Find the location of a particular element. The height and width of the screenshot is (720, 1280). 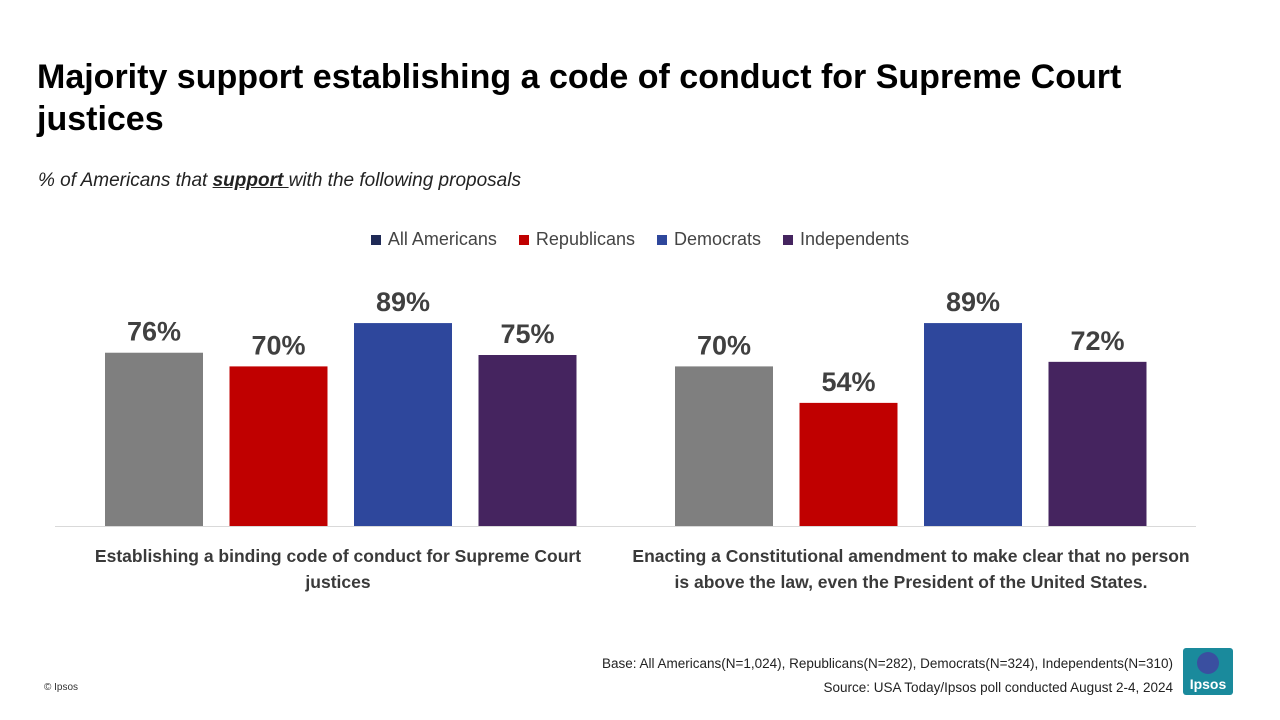

legend-item-all-americans: All Americans is located at coordinates (433, 239).